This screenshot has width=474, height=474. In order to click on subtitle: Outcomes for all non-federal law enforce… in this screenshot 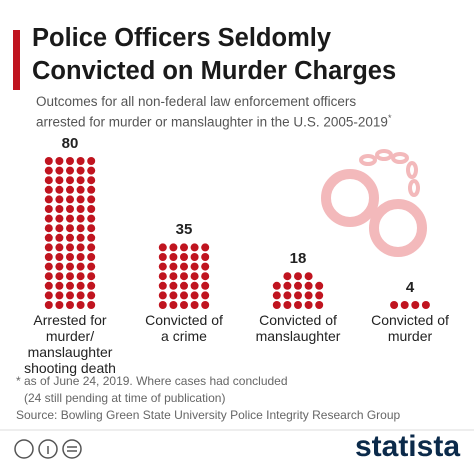, I will do `click(196, 101)`.